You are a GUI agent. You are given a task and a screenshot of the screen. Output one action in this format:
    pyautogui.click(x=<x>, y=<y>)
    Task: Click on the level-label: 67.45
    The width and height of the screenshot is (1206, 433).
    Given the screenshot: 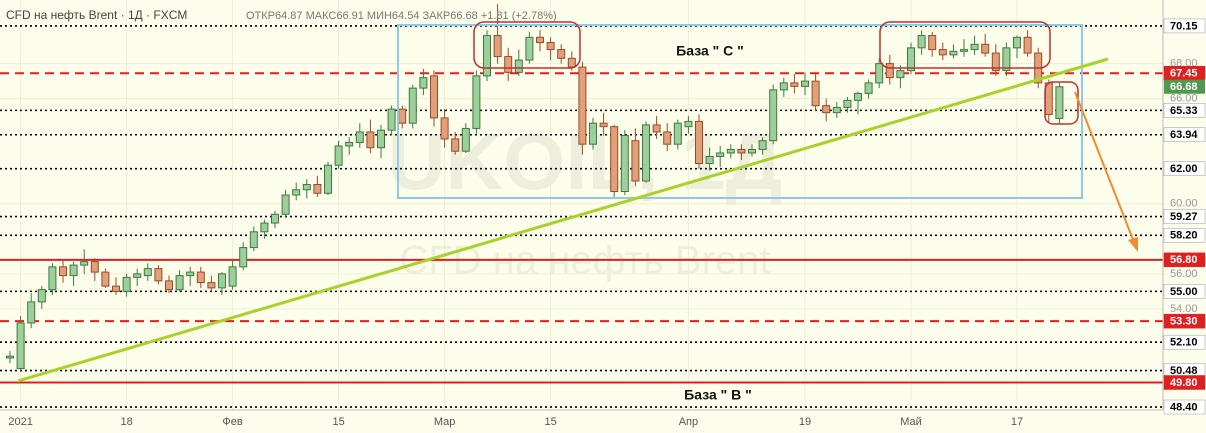 What is the action you would take?
    pyautogui.click(x=1184, y=74)
    